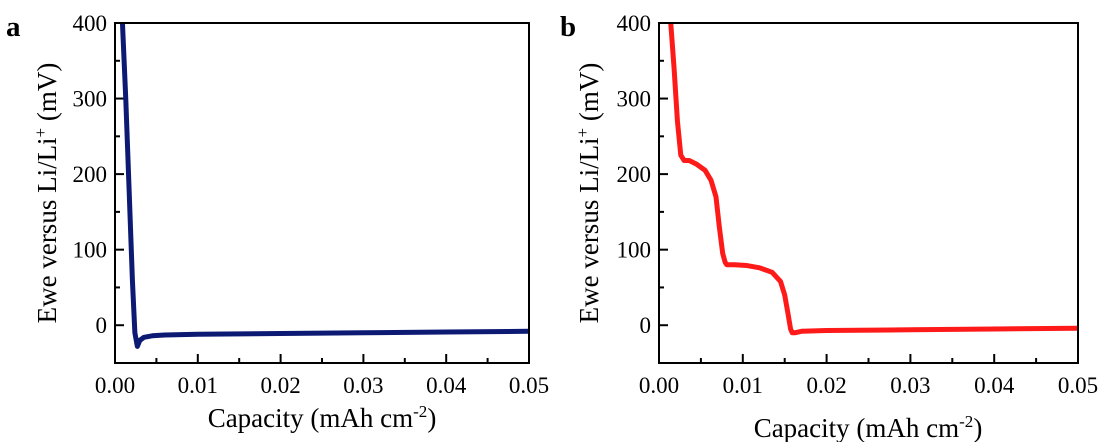 Image resolution: width=1105 pixels, height=442 pixels. I want to click on panel-a-y-tick-label: 200, so click(90, 174).